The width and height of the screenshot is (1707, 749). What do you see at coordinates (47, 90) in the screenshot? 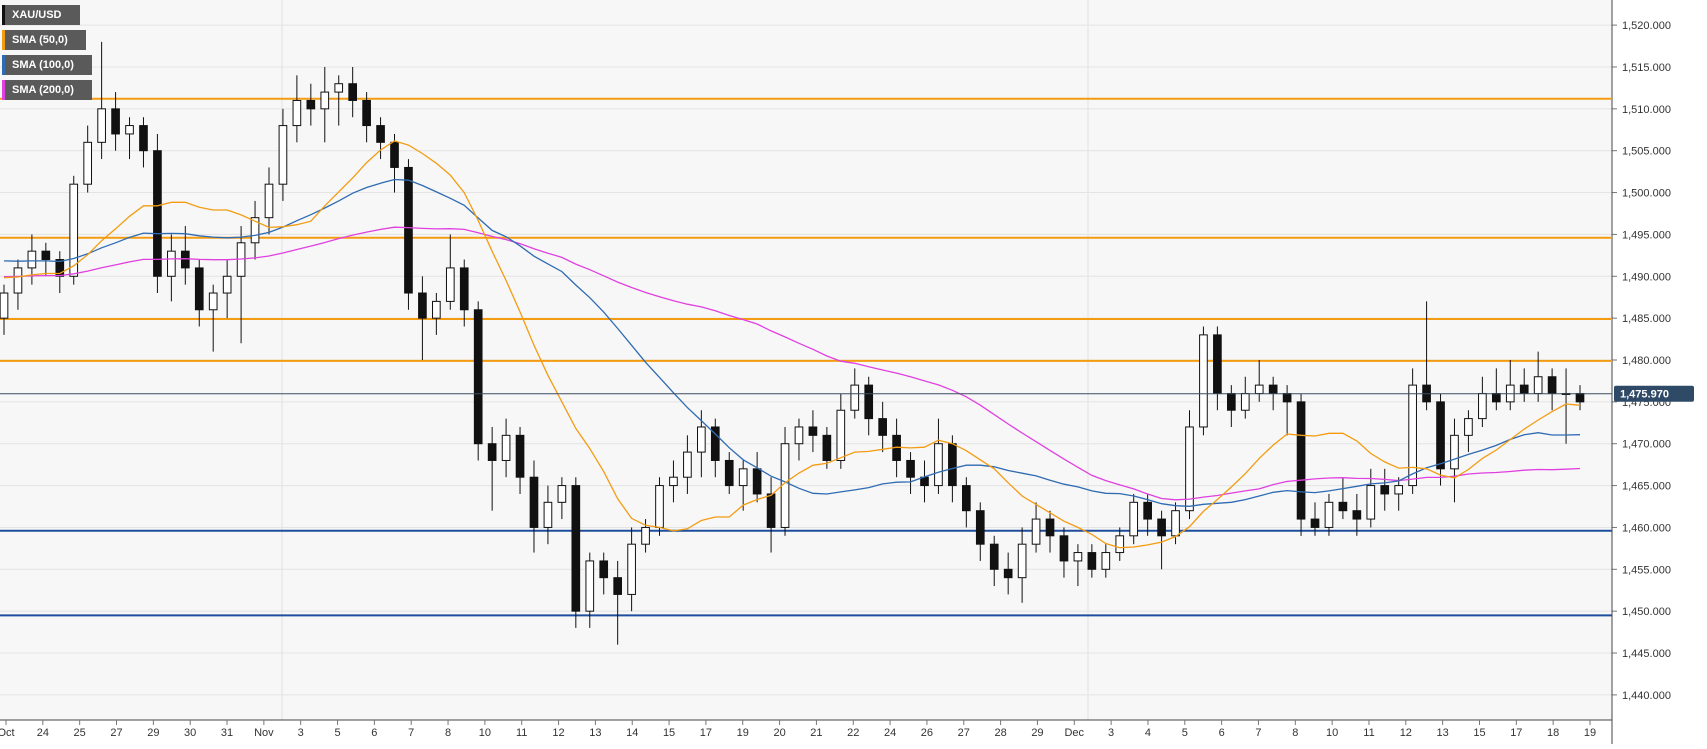
I see `legend-sma-200: SMA (200,0)` at bounding box center [47, 90].